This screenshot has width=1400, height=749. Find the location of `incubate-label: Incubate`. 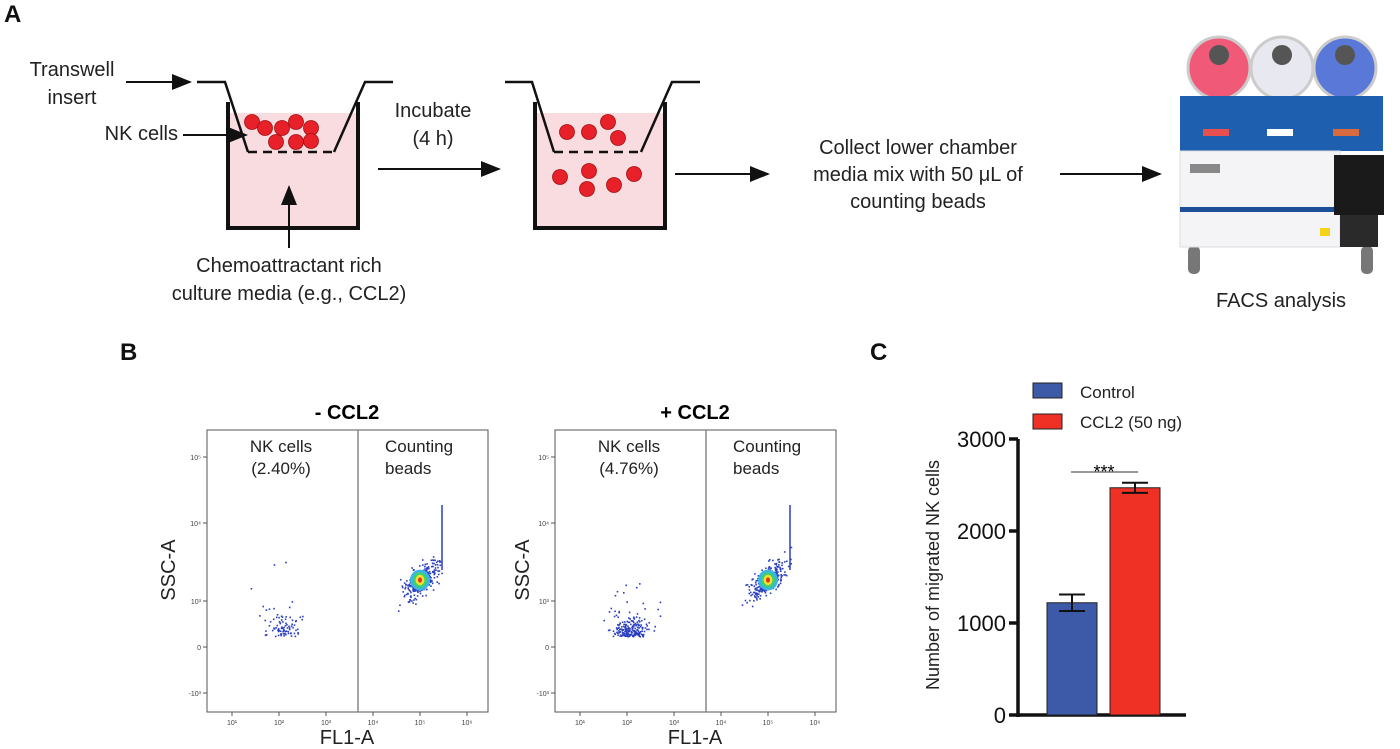

incubate-label: Incubate is located at coordinates (433, 111).